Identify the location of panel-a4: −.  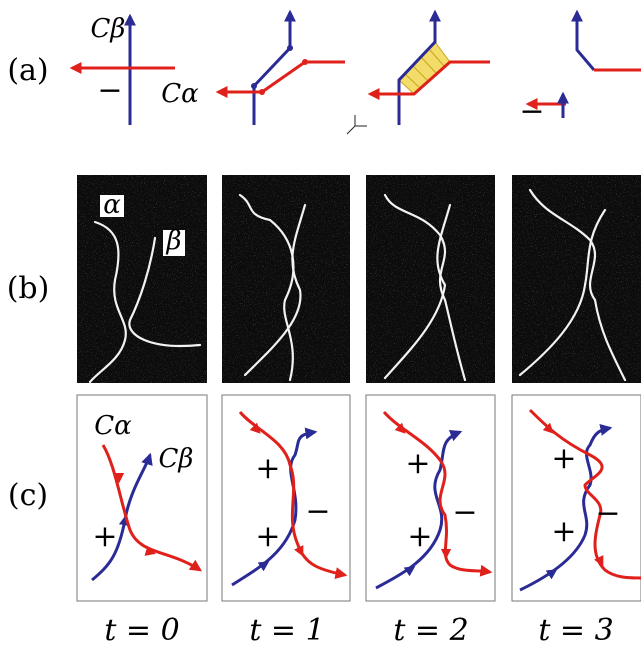
(580, 69).